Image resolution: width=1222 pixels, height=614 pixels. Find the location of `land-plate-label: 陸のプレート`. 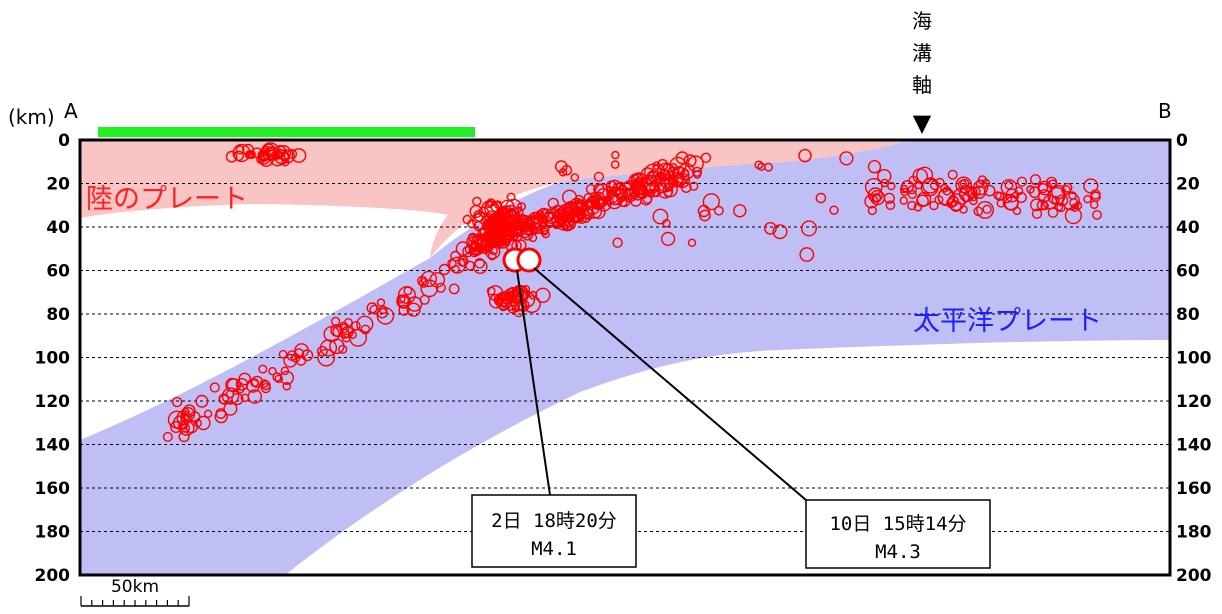

land-plate-label: 陸のプレート is located at coordinates (167, 199).